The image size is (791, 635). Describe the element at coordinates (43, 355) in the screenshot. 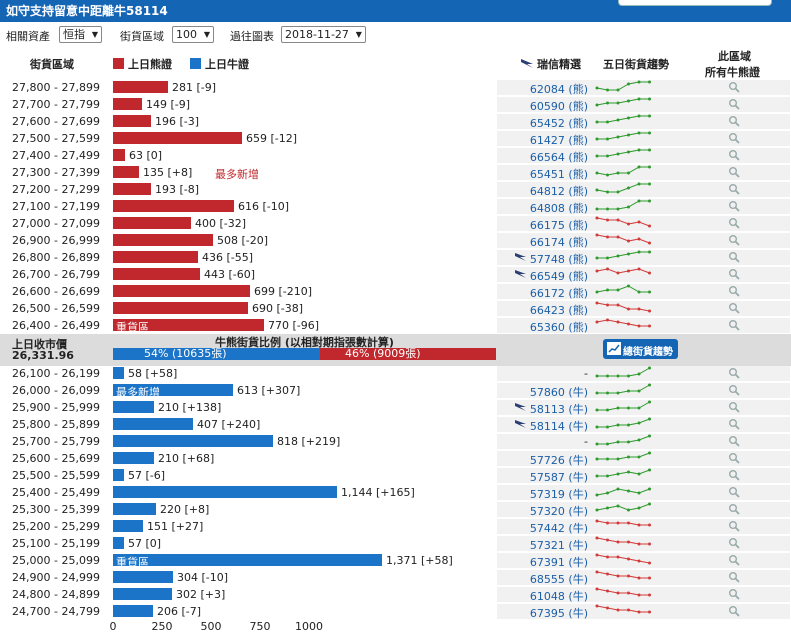

I see `close-price-value: 26,331.96` at that location.